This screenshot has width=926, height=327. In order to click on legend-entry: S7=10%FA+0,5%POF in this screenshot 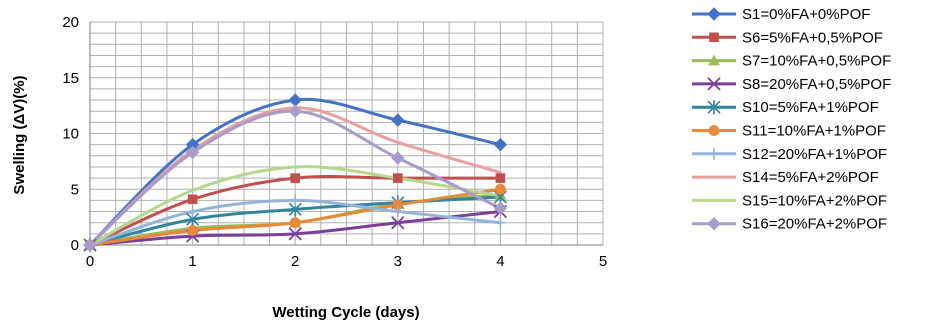, I will do `click(791, 61)`.